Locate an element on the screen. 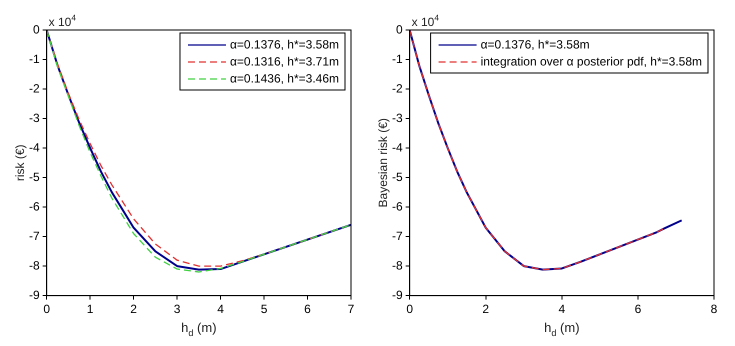  legend-label: integration over α posterior pdf, h*=3.58m is located at coordinates (591, 61).